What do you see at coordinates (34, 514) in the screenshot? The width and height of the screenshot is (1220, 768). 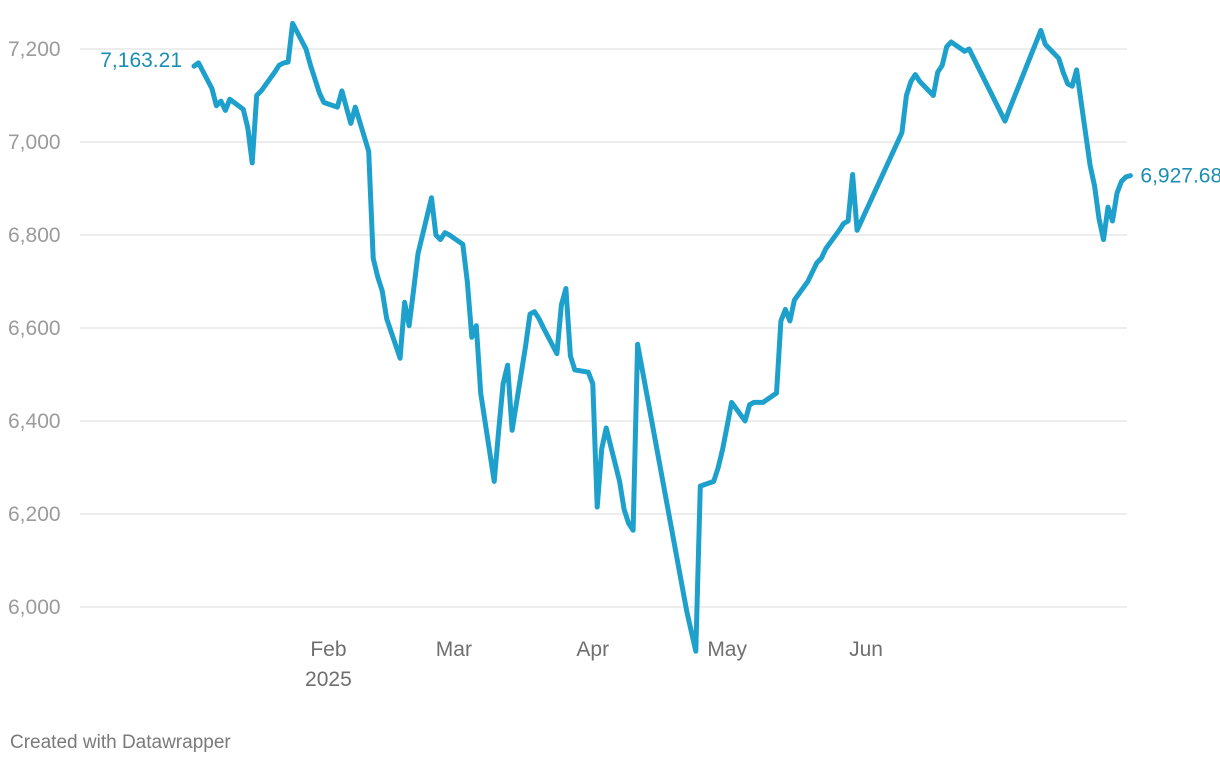 I see `y-tick-label: 6,200` at bounding box center [34, 514].